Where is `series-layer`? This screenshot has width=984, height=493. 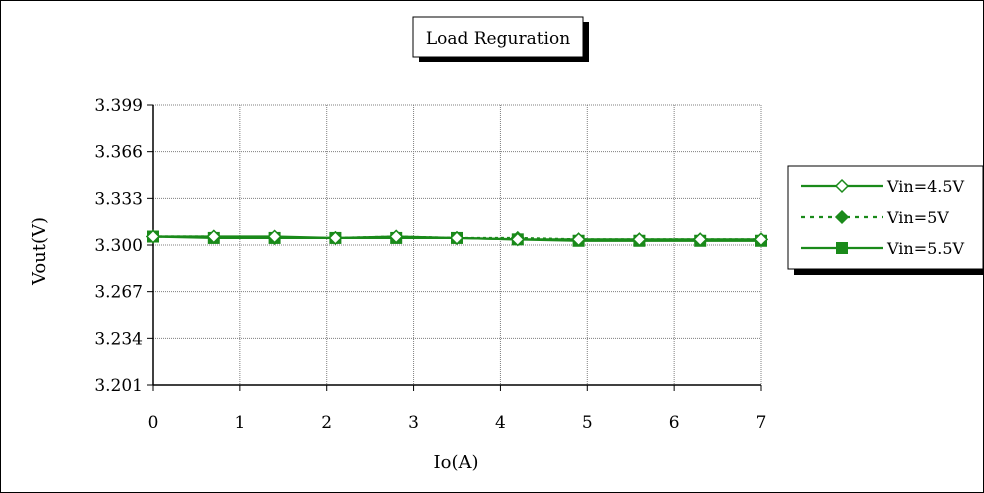
series-layer is located at coordinates (457, 238).